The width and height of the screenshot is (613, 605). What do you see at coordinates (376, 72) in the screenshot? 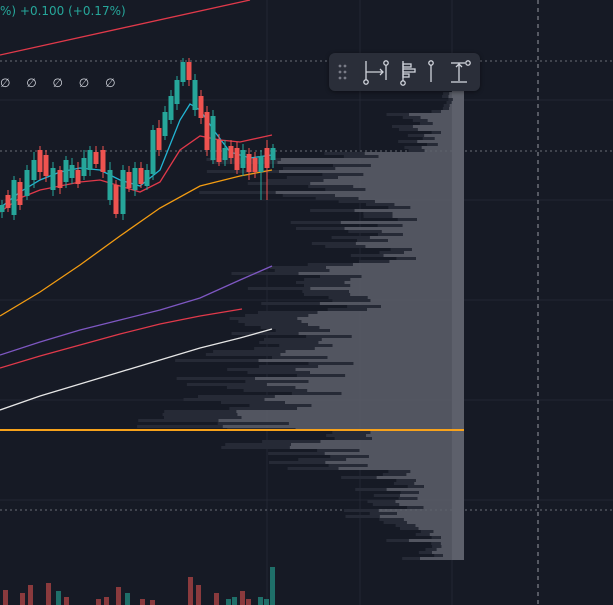
I see `date-range-icon` at bounding box center [376, 72].